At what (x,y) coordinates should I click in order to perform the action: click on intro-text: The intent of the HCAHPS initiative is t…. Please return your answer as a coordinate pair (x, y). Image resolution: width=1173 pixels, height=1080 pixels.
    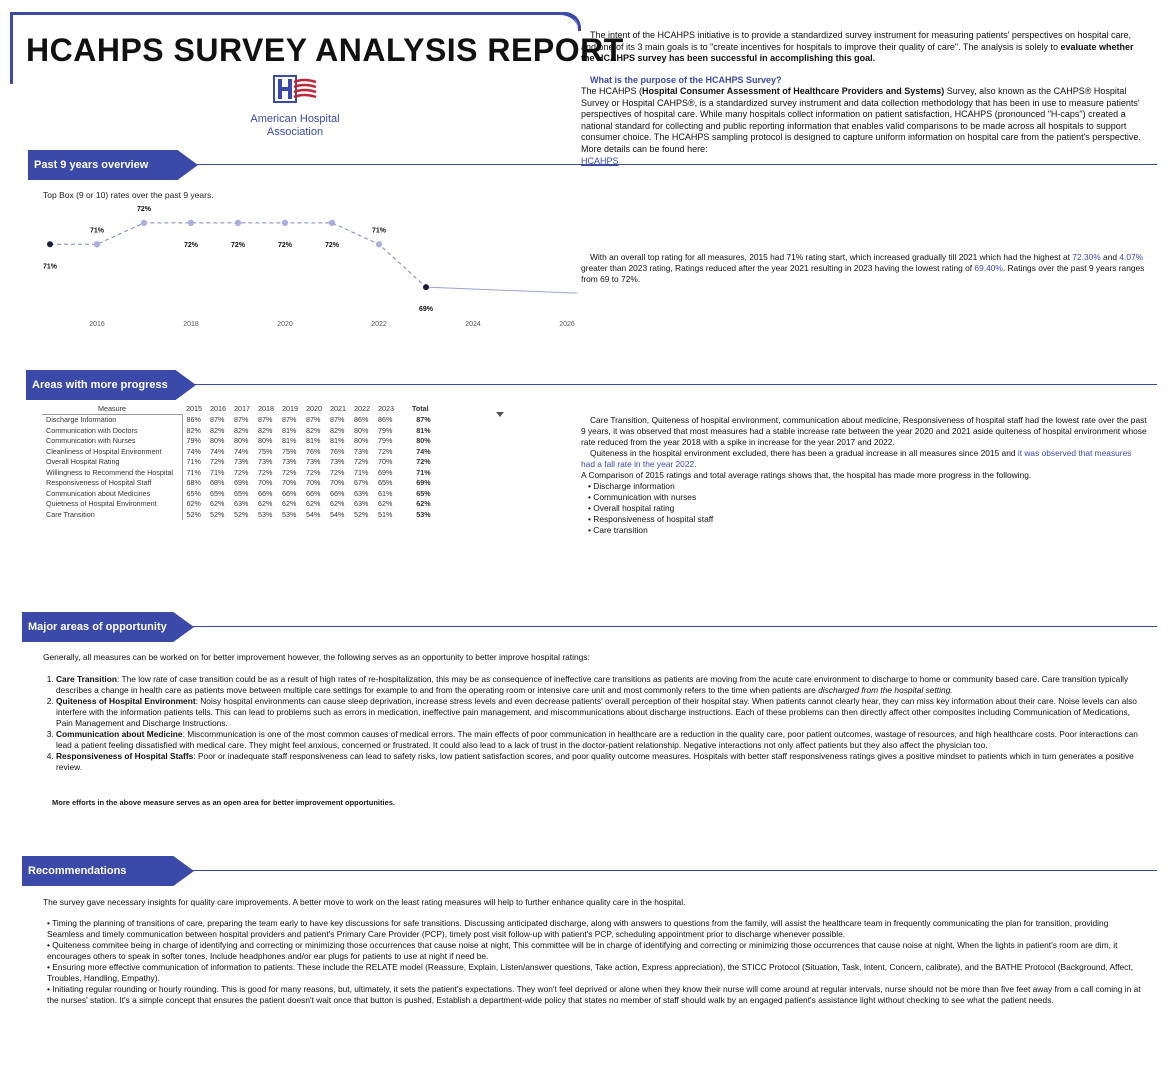
    Looking at the image, I should click on (856, 41).